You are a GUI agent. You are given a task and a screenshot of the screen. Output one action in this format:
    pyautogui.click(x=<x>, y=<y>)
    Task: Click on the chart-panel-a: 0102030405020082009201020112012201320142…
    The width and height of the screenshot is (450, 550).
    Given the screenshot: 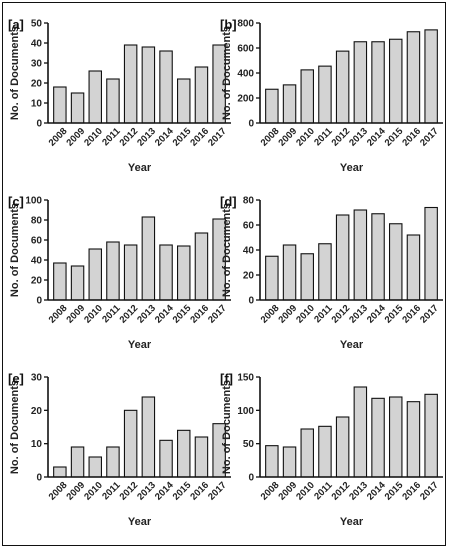 What is the action you would take?
    pyautogui.click(x=119, y=95)
    